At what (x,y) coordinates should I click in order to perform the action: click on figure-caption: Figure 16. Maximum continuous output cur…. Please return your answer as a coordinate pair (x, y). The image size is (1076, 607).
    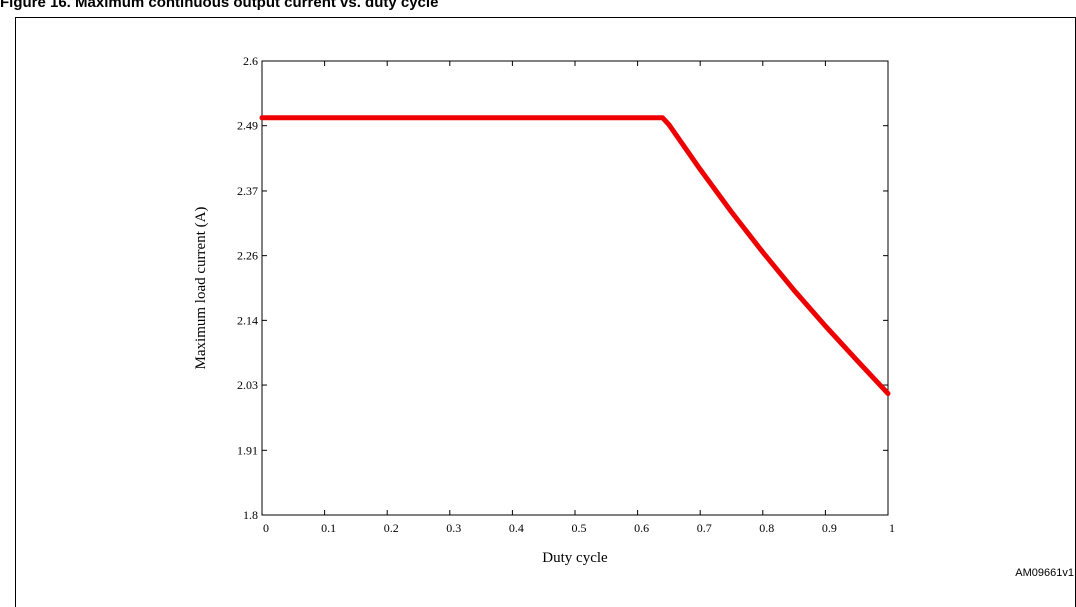
    Looking at the image, I should click on (219, 5).